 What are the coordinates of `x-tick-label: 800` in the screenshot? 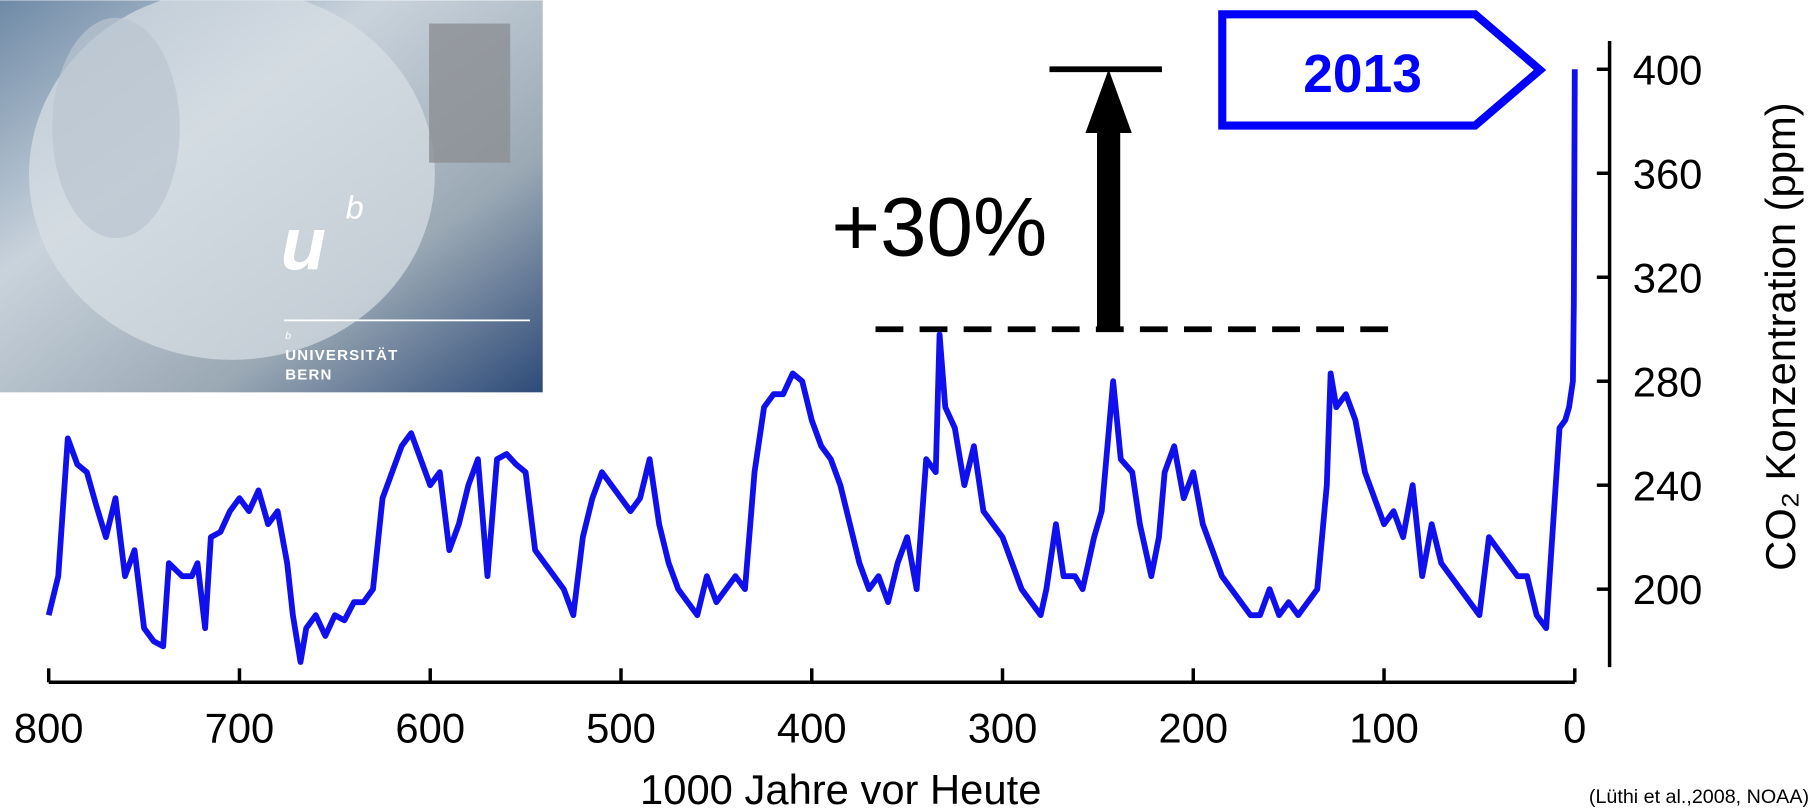 It's located at (49, 728).